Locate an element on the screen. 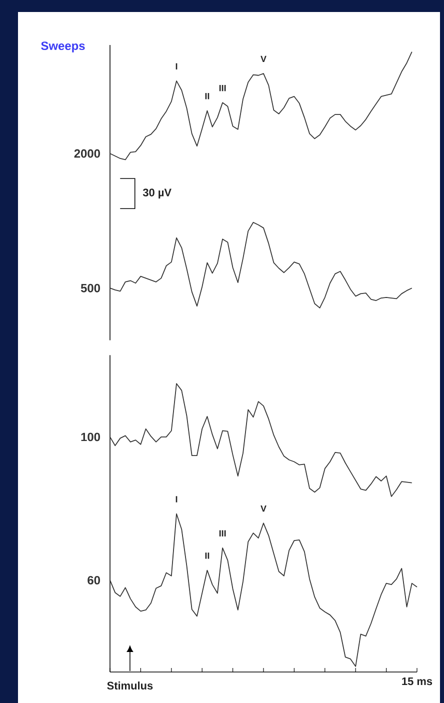 This screenshot has width=444, height=703. text: Stimulus is located at coordinates (130, 686).